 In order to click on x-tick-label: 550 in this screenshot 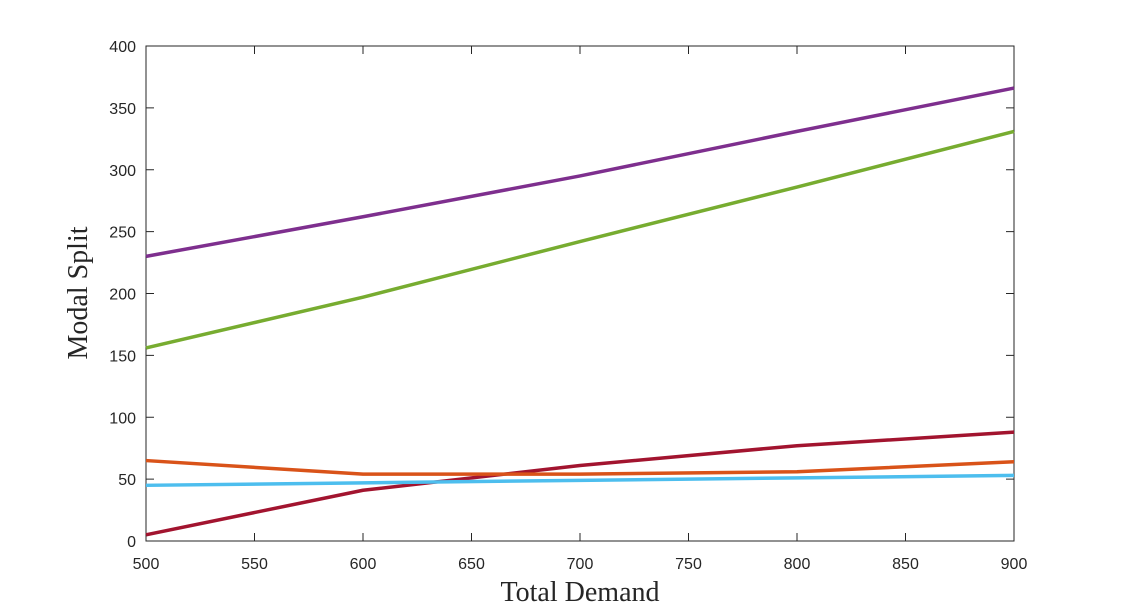, I will do `click(254, 564)`.